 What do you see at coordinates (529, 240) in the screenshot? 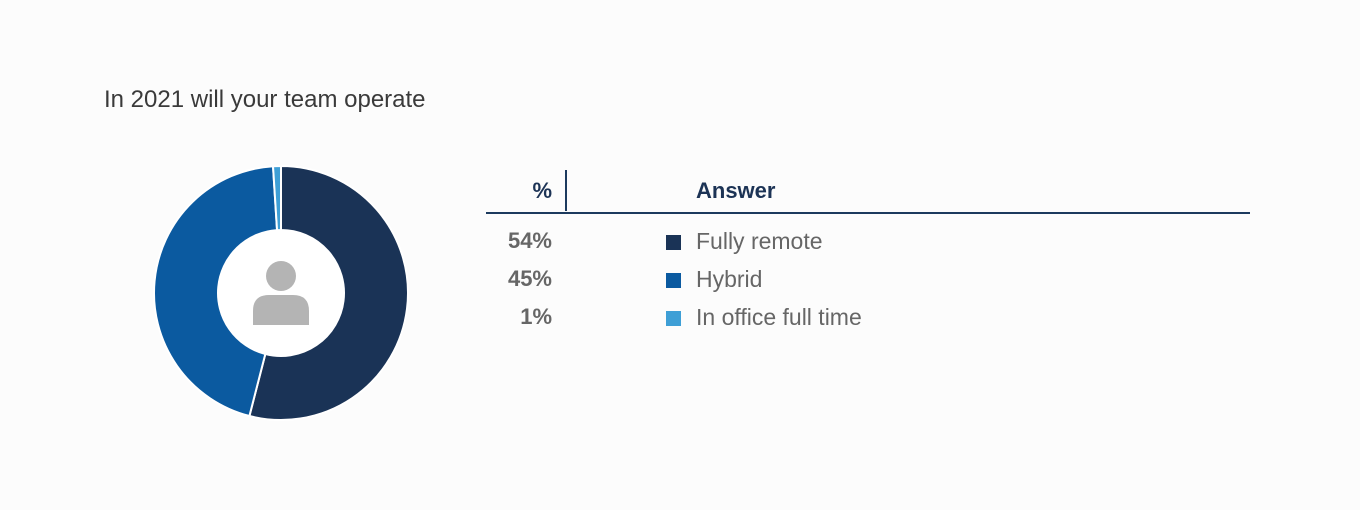
I see `percent-cell: 54%` at bounding box center [529, 240].